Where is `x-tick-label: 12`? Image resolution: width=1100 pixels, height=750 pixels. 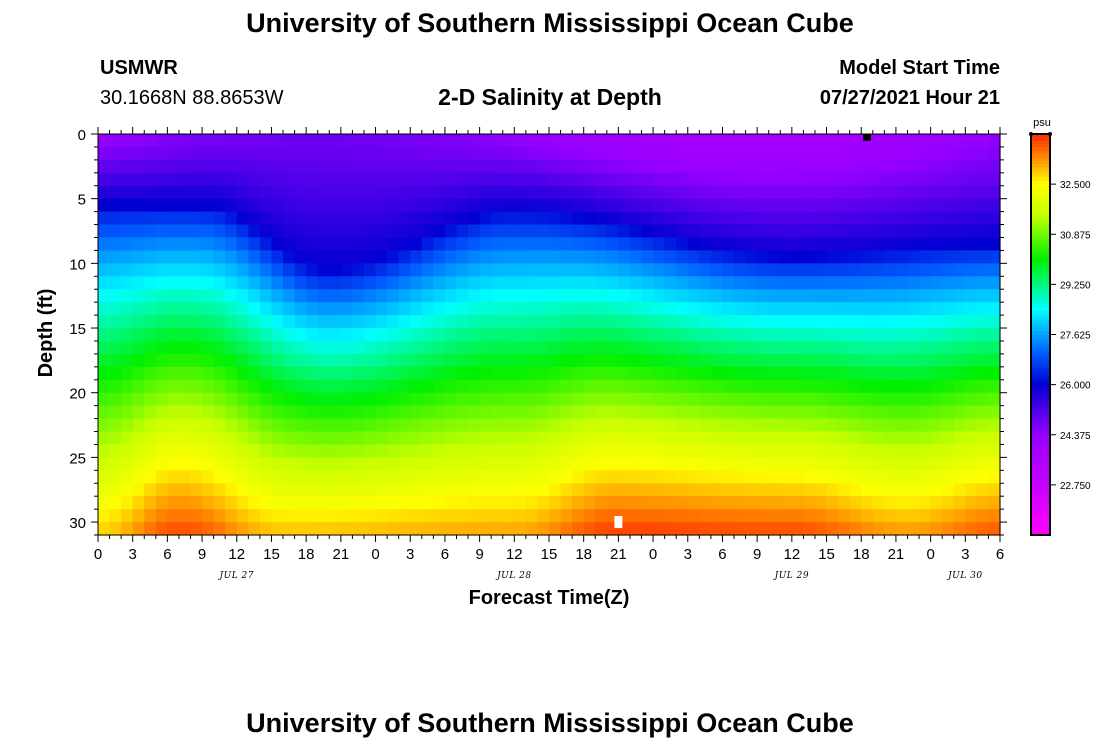 x-tick-label: 12 is located at coordinates (792, 554).